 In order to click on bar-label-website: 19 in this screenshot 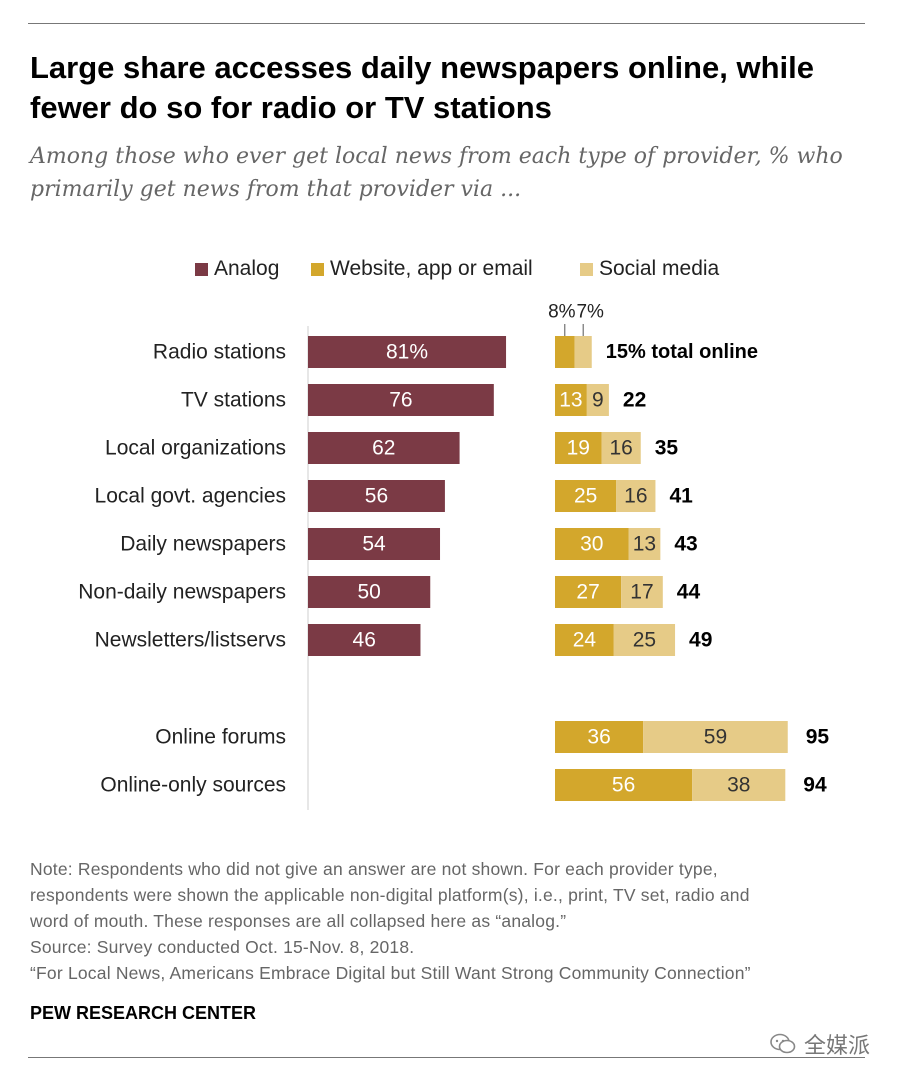, I will do `click(578, 448)`.